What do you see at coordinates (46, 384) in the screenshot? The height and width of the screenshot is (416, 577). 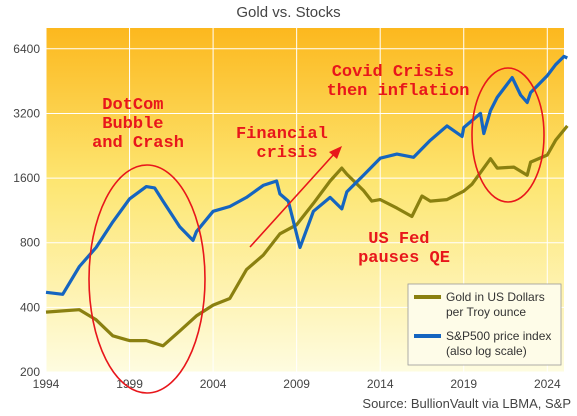 I see `x-tick-label: 1994` at bounding box center [46, 384].